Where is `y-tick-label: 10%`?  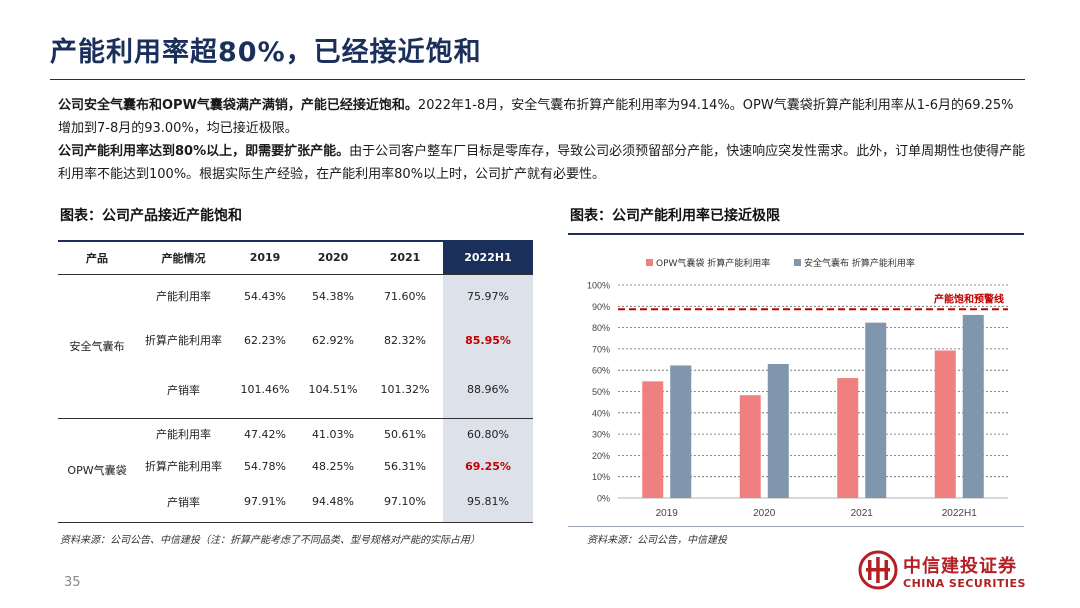 y-tick-label: 10% is located at coordinates (601, 477).